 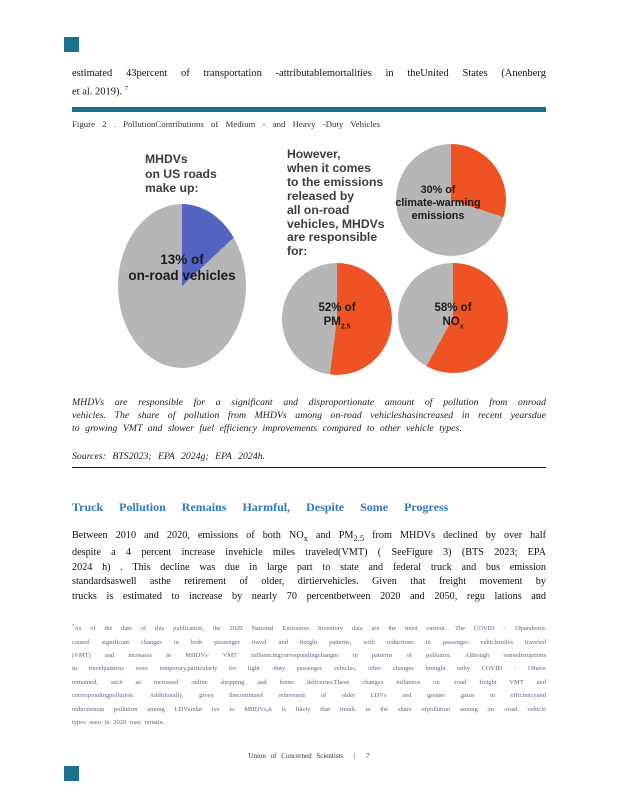 I want to click on figure-sources: Sources: BTS2023; EPA 2024g; EPA 2024h., so click(x=169, y=456).